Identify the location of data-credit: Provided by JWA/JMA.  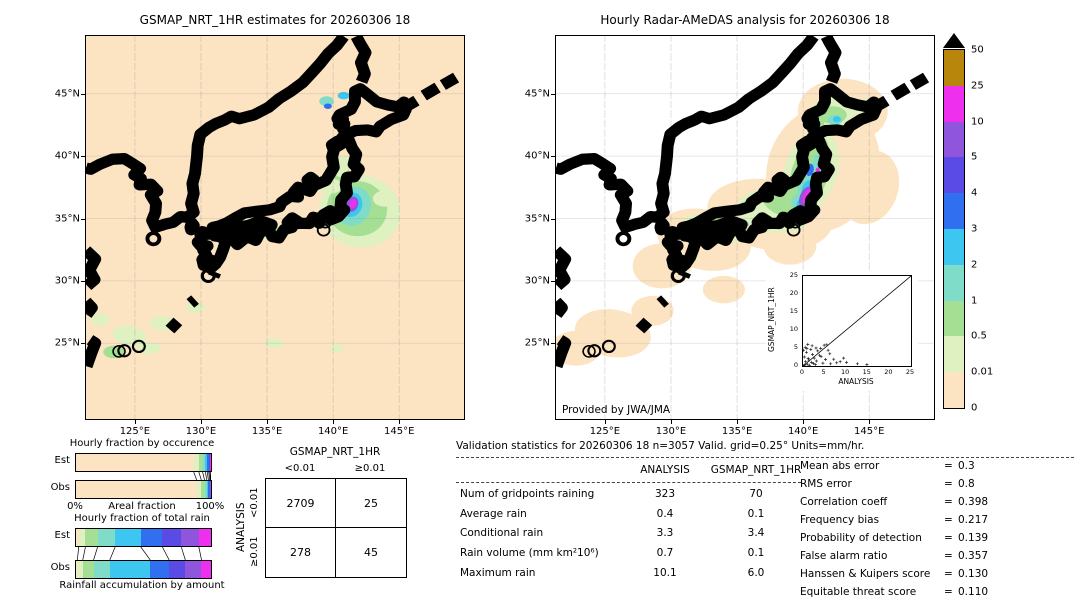
(616, 410).